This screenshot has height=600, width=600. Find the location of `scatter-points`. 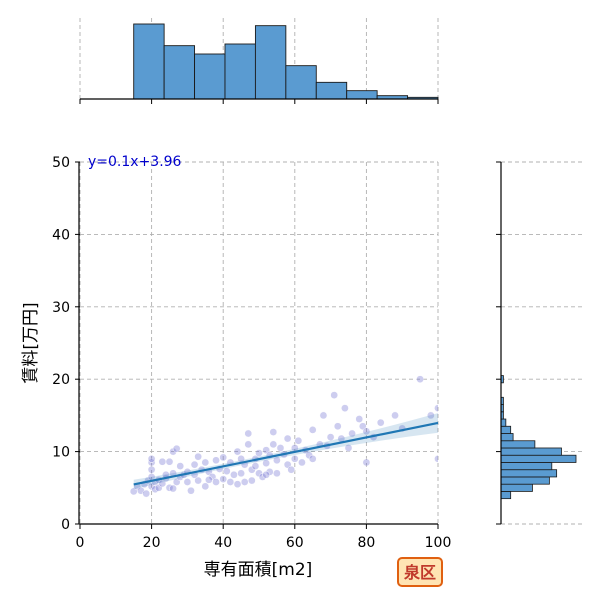

scatter-points is located at coordinates (283, 436).